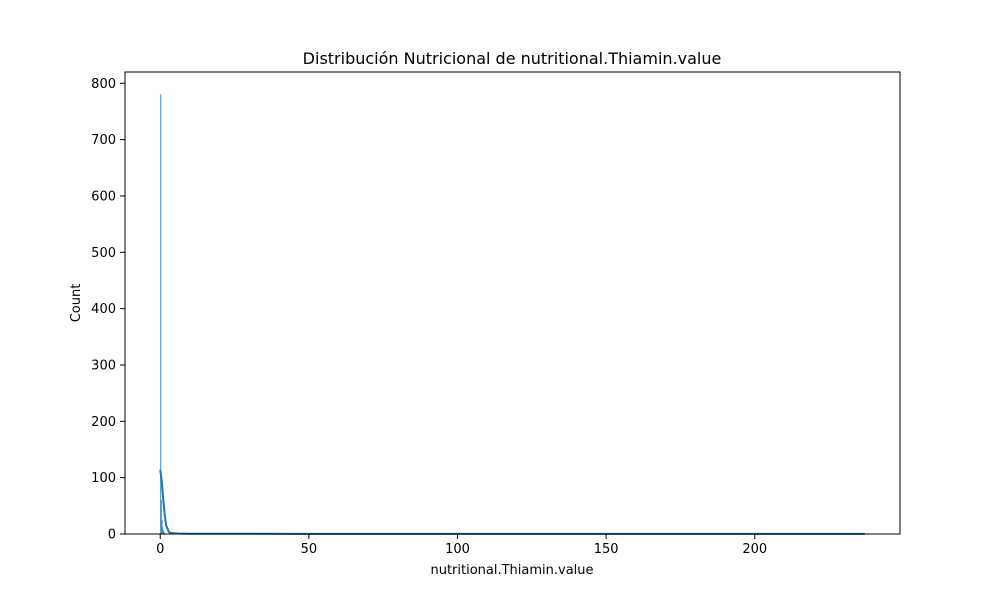 The image size is (1000, 600). Describe the element at coordinates (457, 549) in the screenshot. I see `x-tick-label: 100` at that location.